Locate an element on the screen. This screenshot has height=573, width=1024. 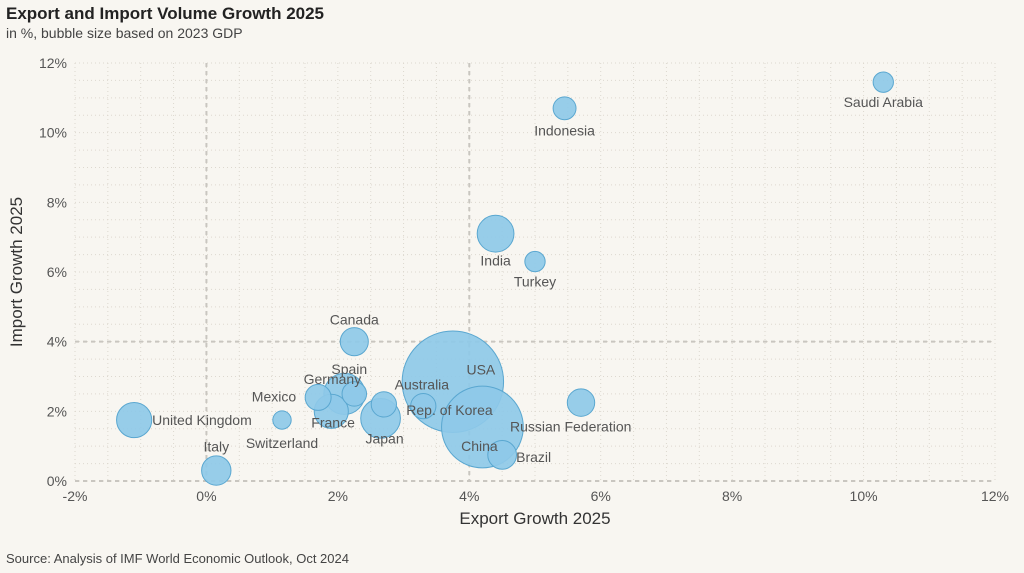
y-tick-label: 6% is located at coordinates (57, 272).